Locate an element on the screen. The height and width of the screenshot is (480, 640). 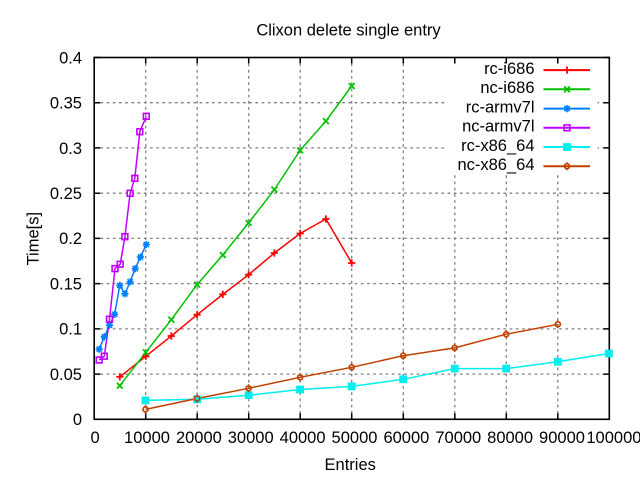
svg-text: 20000 is located at coordinates (199, 438).